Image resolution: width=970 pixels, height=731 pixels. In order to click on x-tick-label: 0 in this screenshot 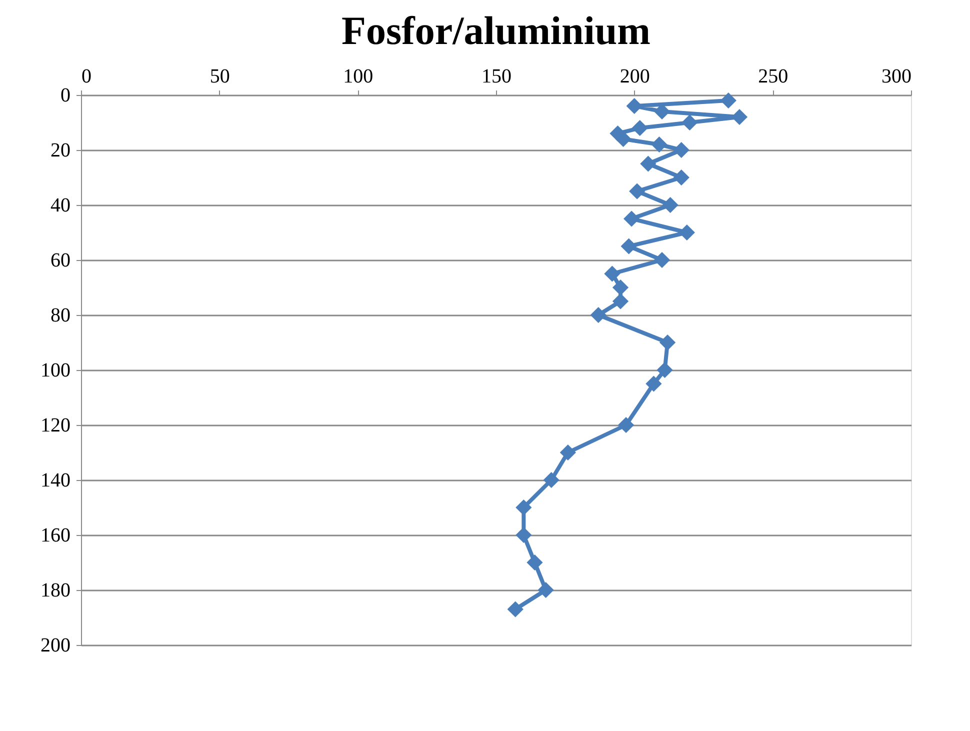, I will do `click(87, 77)`.